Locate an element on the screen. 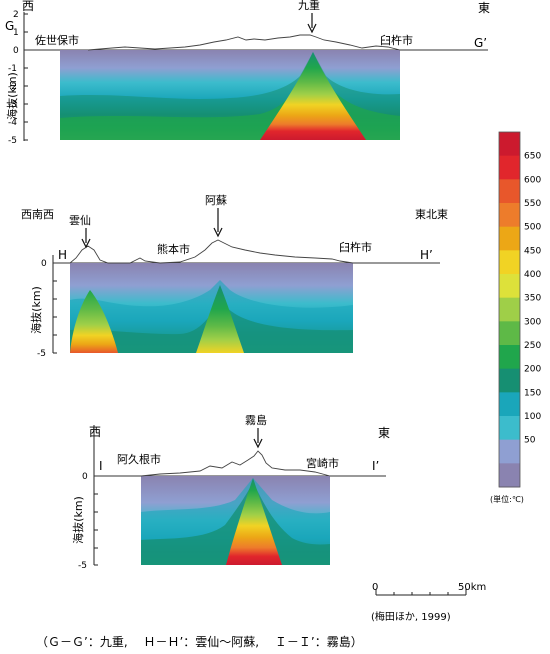 The width and height of the screenshot is (550, 654). legend-value-label: 100 is located at coordinates (532, 417).